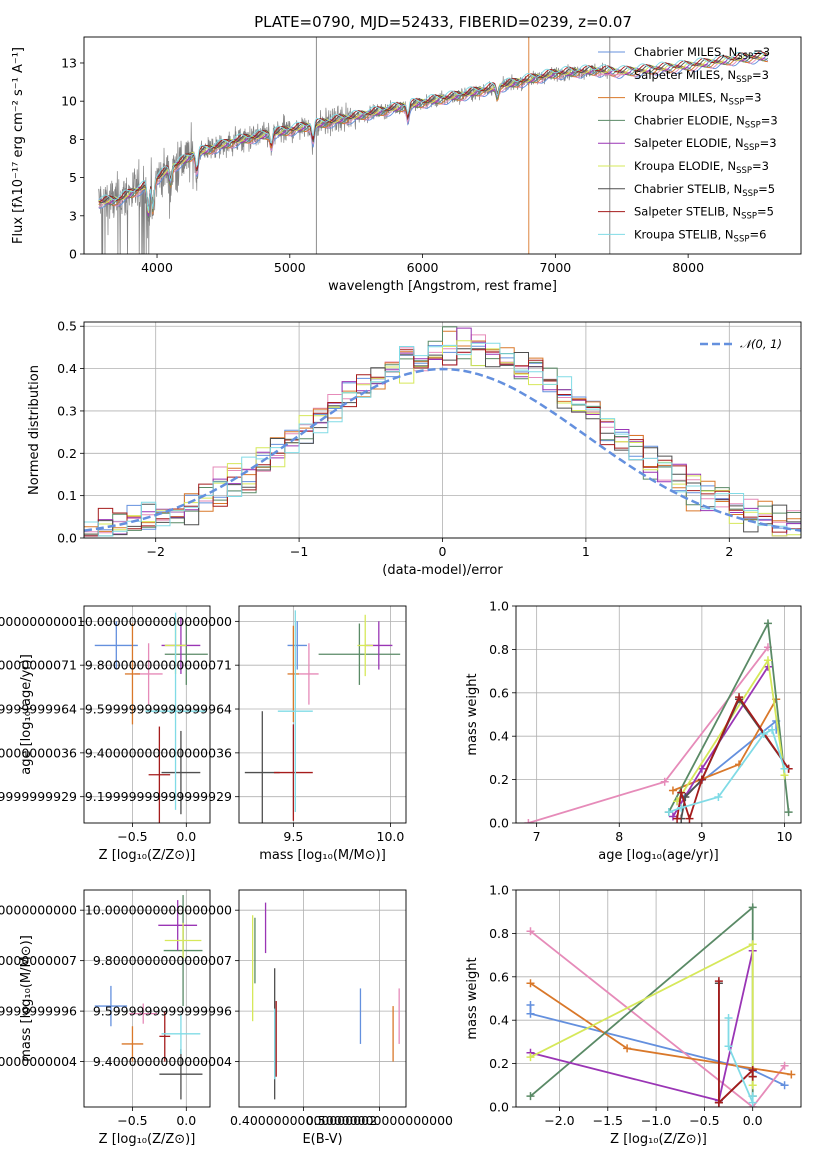 This screenshot has width=819, height=1170. Describe the element at coordinates (162, 1011) in the screenshot. I see `y-tick-label: 9.5999999999999996` at that location.